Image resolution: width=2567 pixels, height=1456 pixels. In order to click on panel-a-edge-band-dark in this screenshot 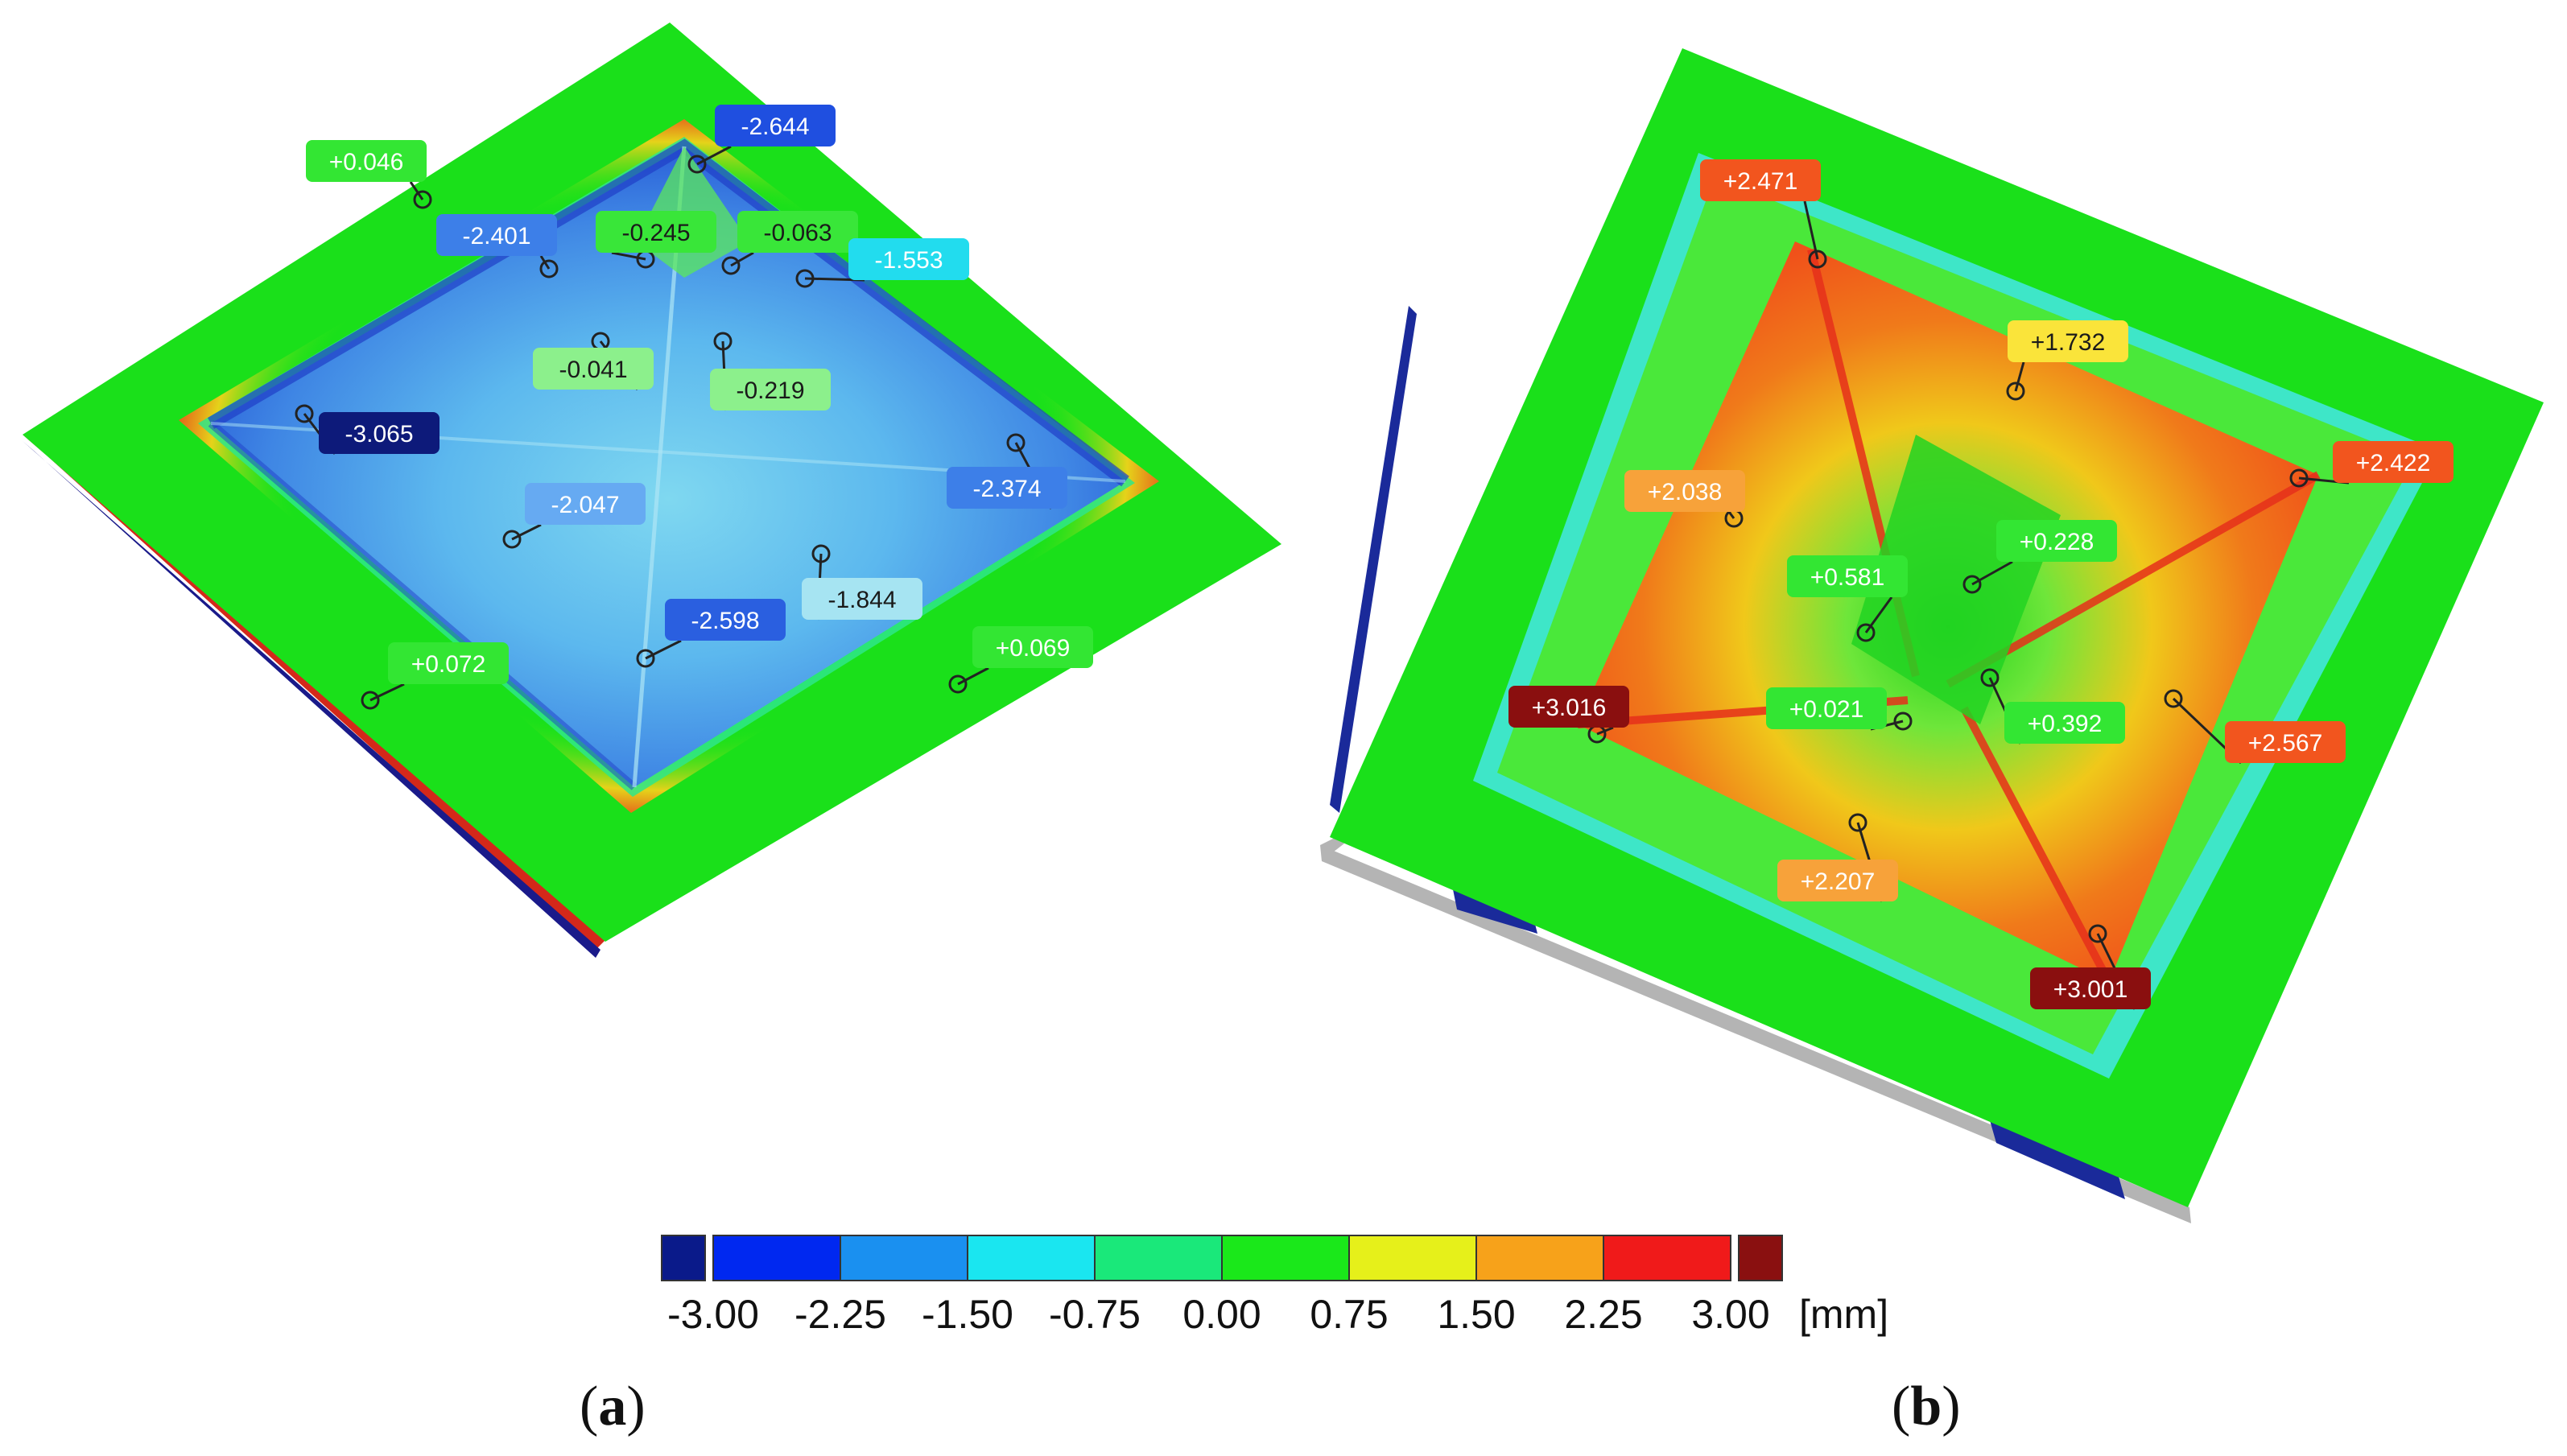, I will do `click(311, 699)`.